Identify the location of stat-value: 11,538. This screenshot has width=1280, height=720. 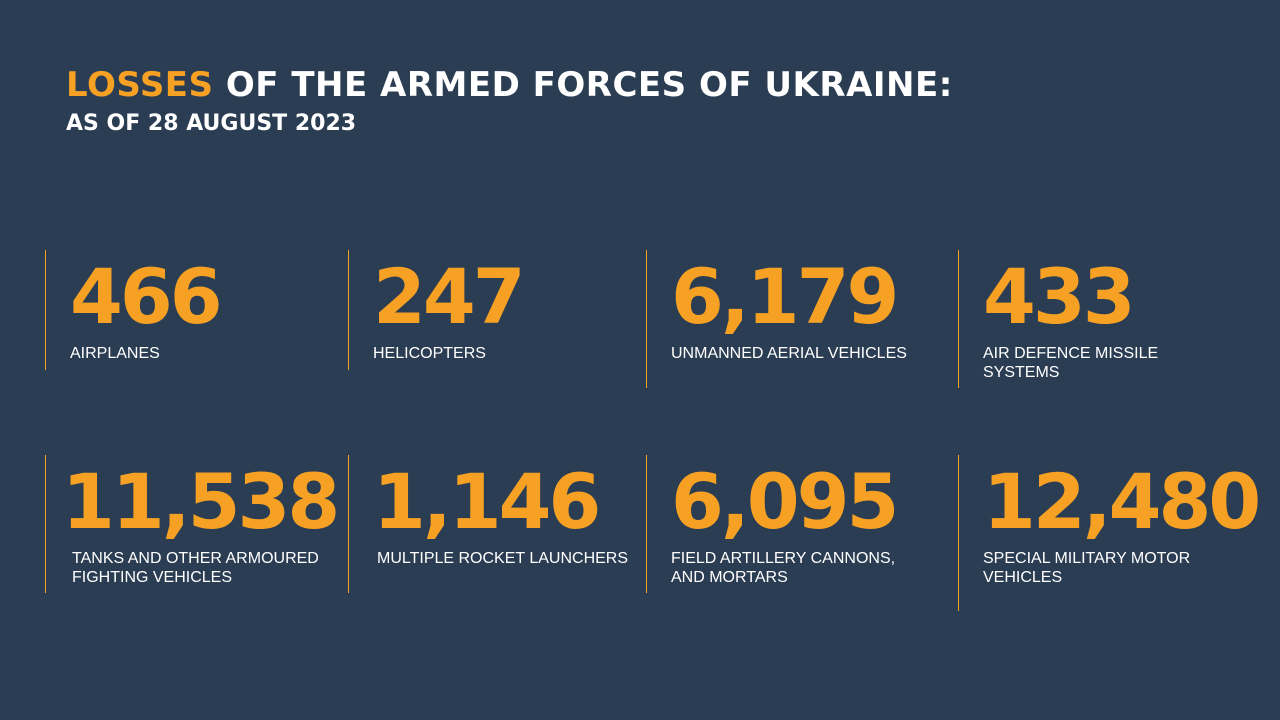
(201, 501).